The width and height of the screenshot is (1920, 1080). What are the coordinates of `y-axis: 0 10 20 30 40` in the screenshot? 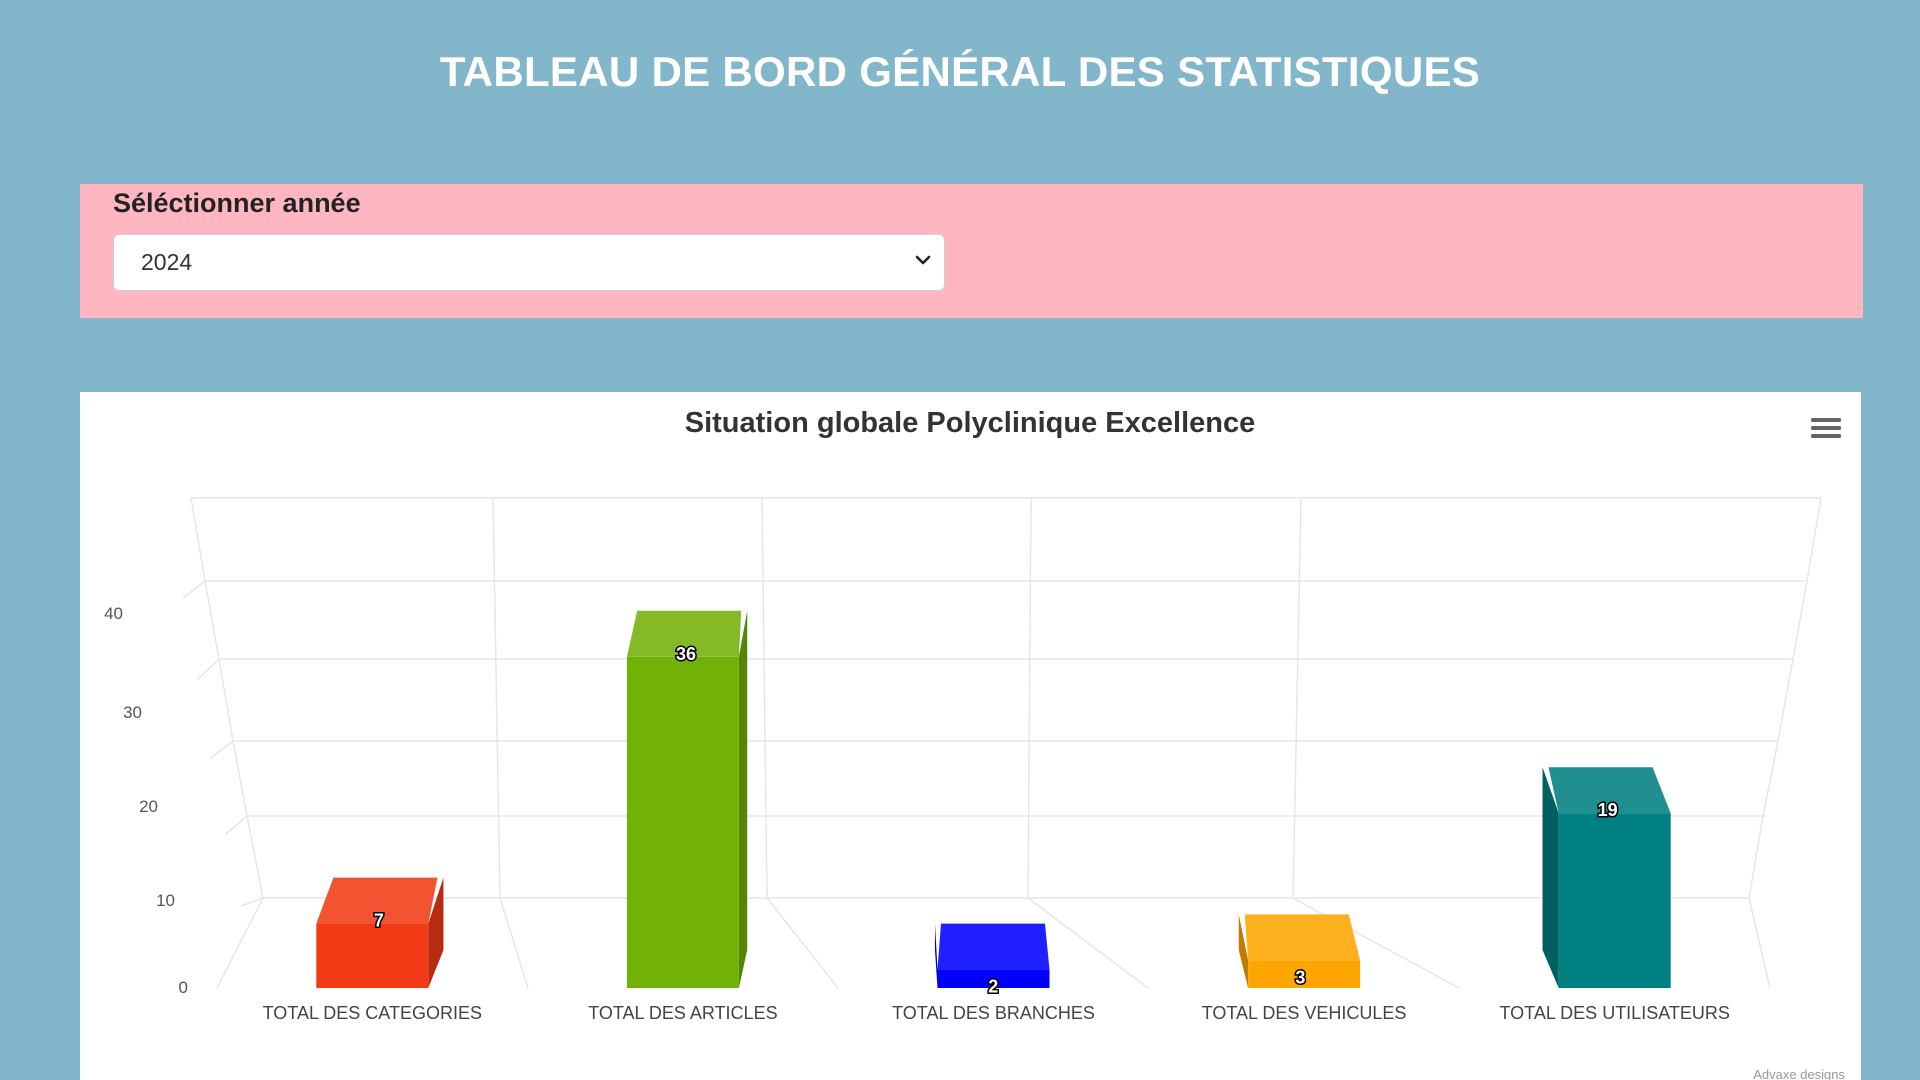 It's located at (146, 800).